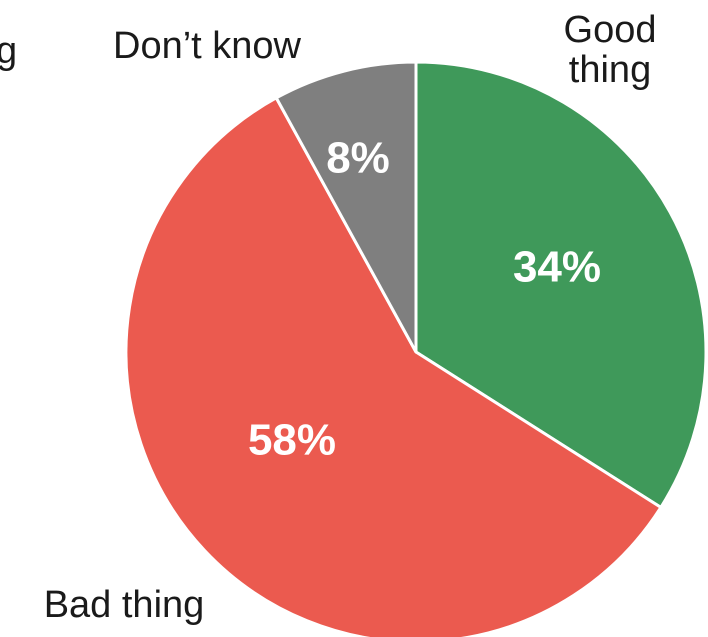 This screenshot has height=637, width=708. I want to click on slice-percent-label-0: 34%, so click(557, 267).